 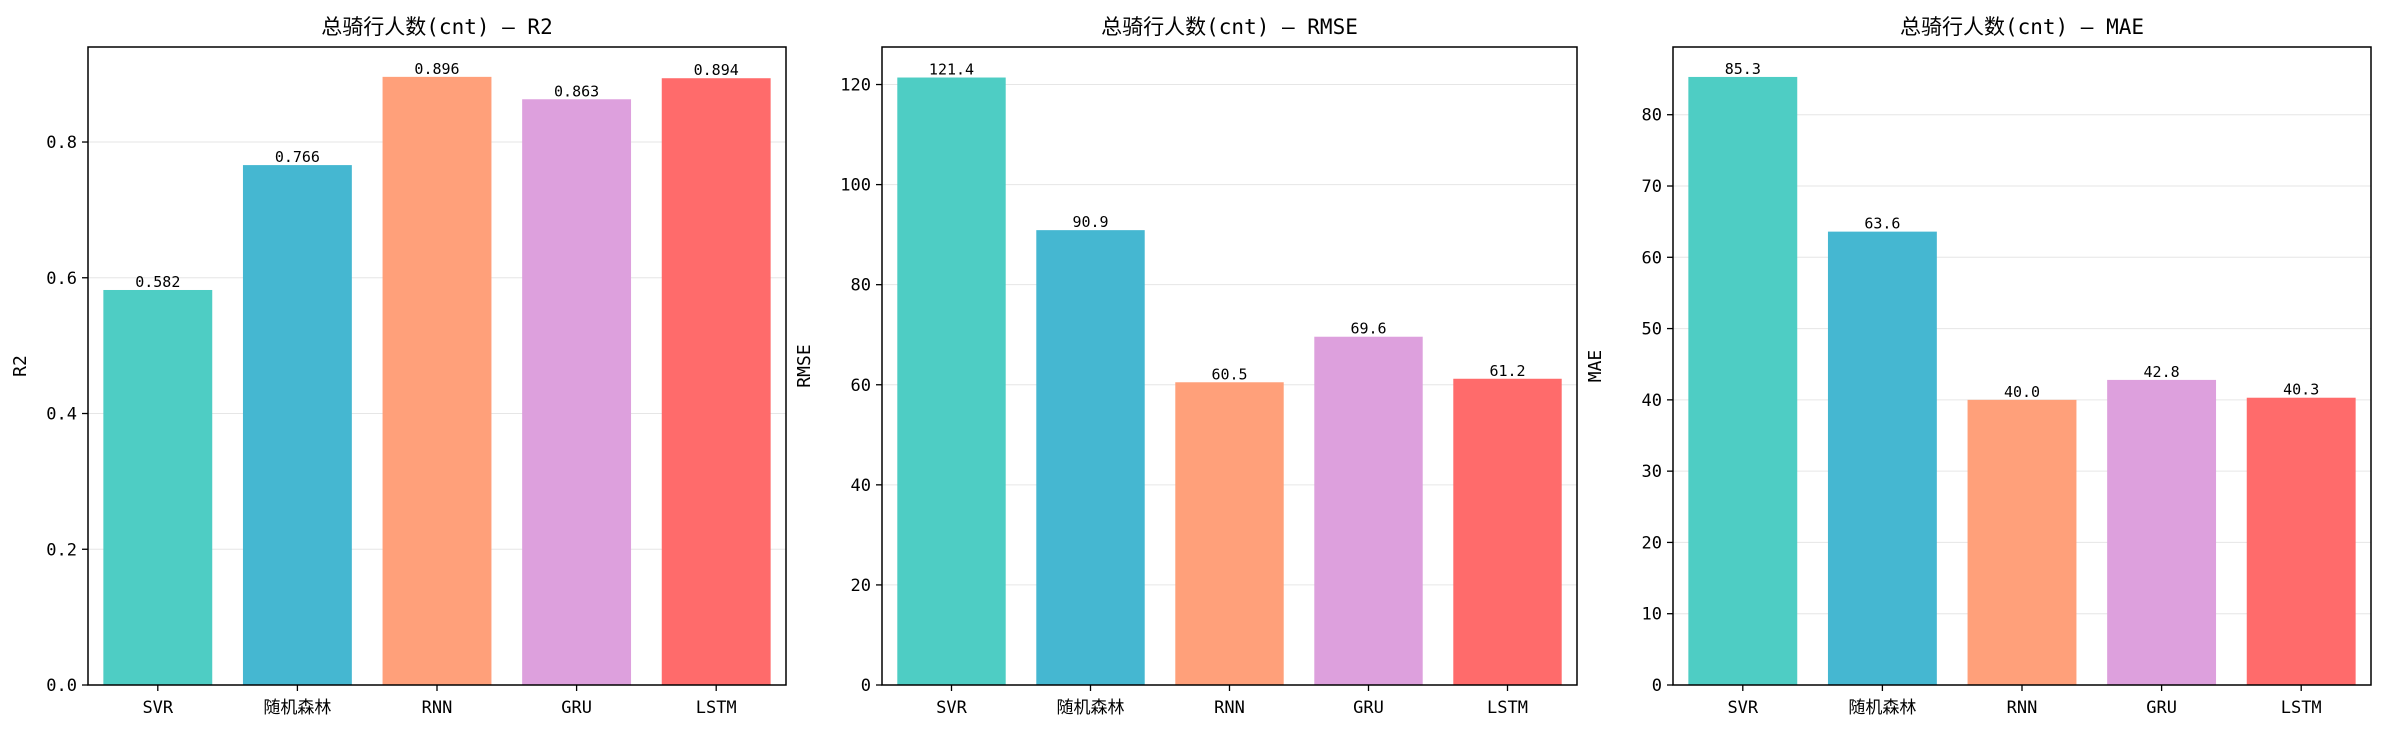 I want to click on y-tick-label: 50, so click(x=1652, y=330).